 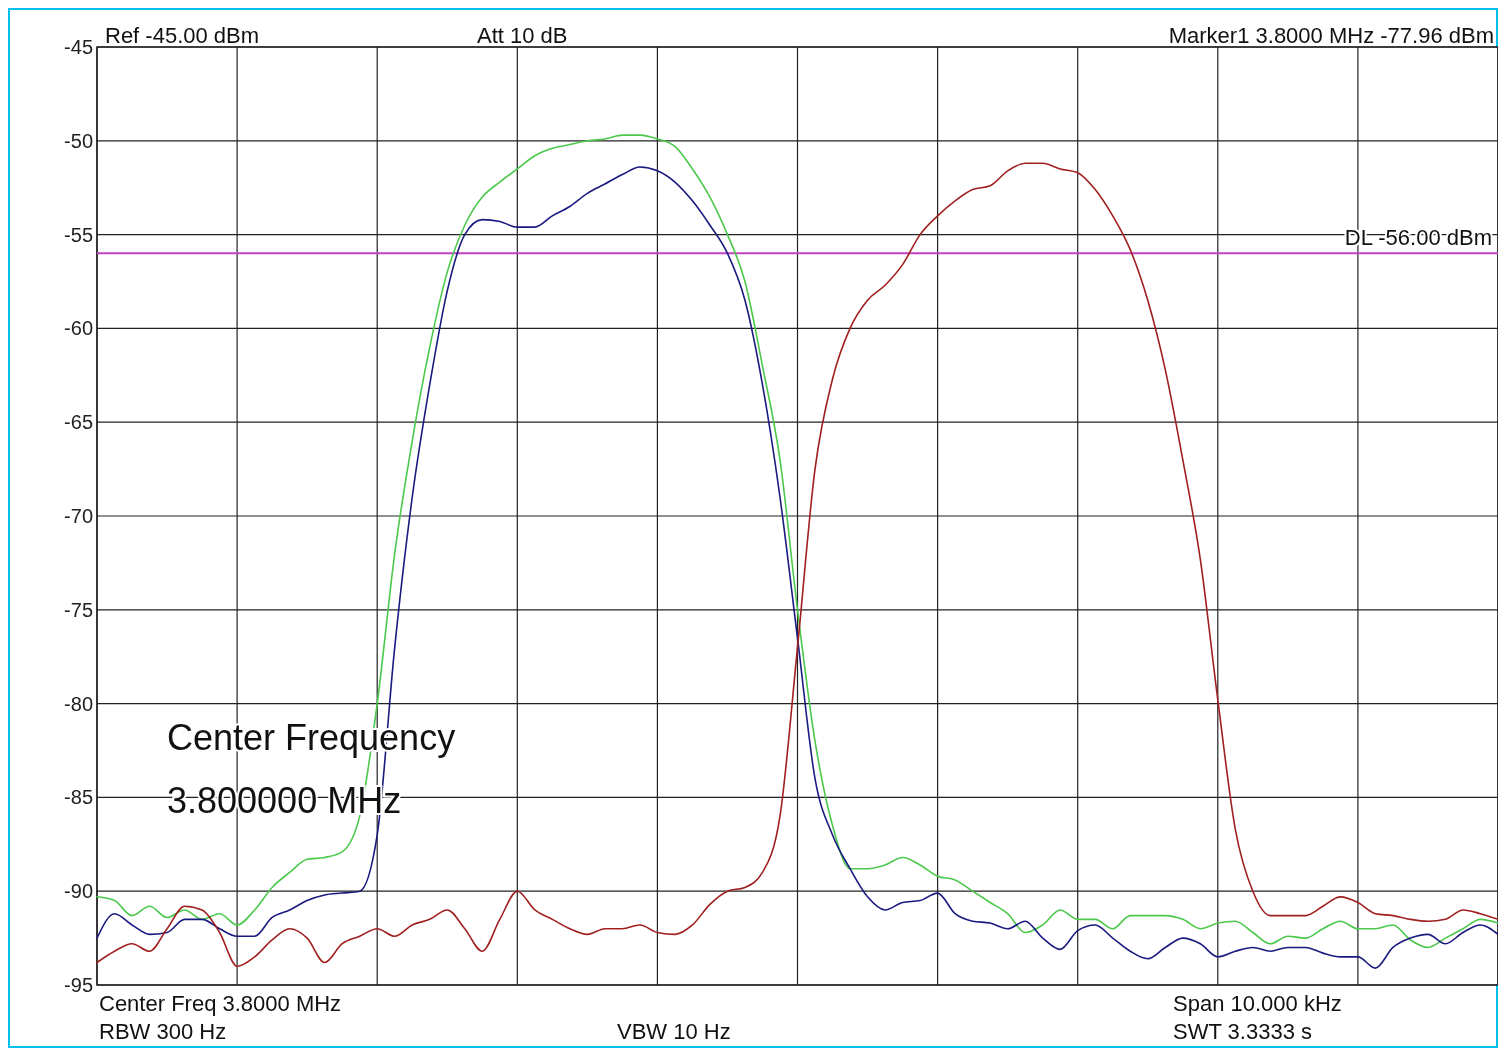 I want to click on text: Center Freq 3.8000 MHz, so click(x=220, y=1003).